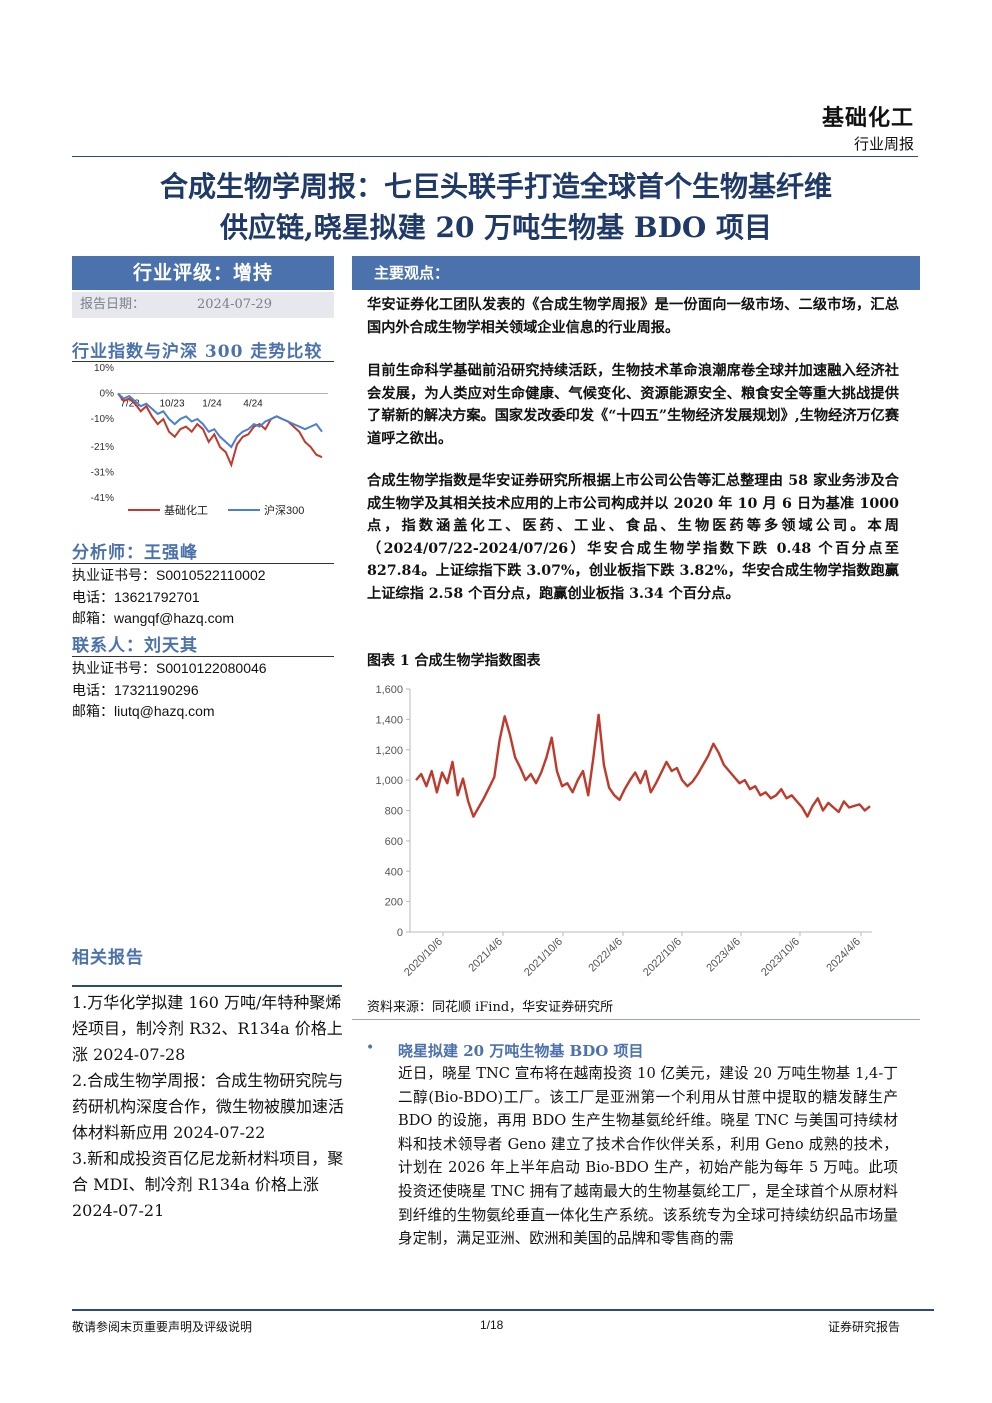  What do you see at coordinates (605, 955) in the screenshot?
I see `index-x-tick-label: 2022/4/6` at bounding box center [605, 955].